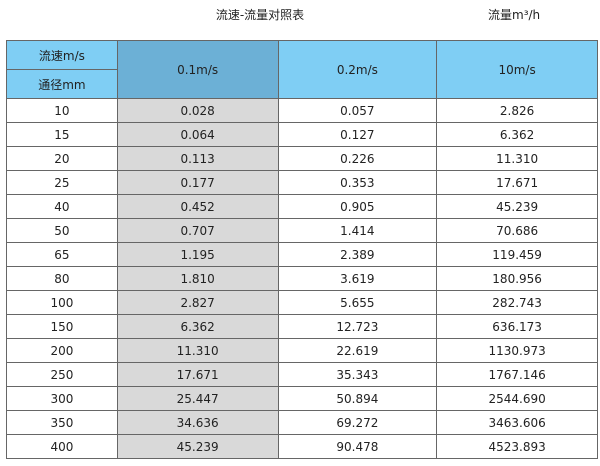 The width and height of the screenshot is (600, 466). What do you see at coordinates (357, 254) in the screenshot?
I see `flow-cell: 2.389` at bounding box center [357, 254].